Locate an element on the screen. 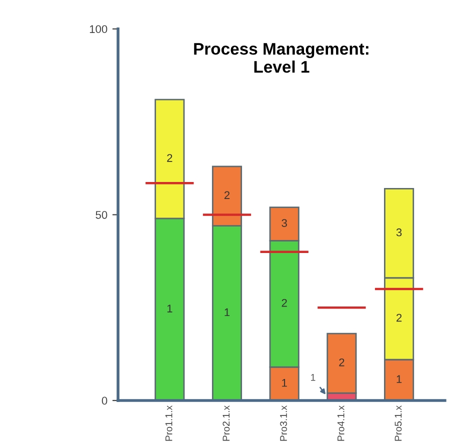 This screenshot has width=454, height=445. x-tick-label: Pro2.1.x is located at coordinates (226, 423).